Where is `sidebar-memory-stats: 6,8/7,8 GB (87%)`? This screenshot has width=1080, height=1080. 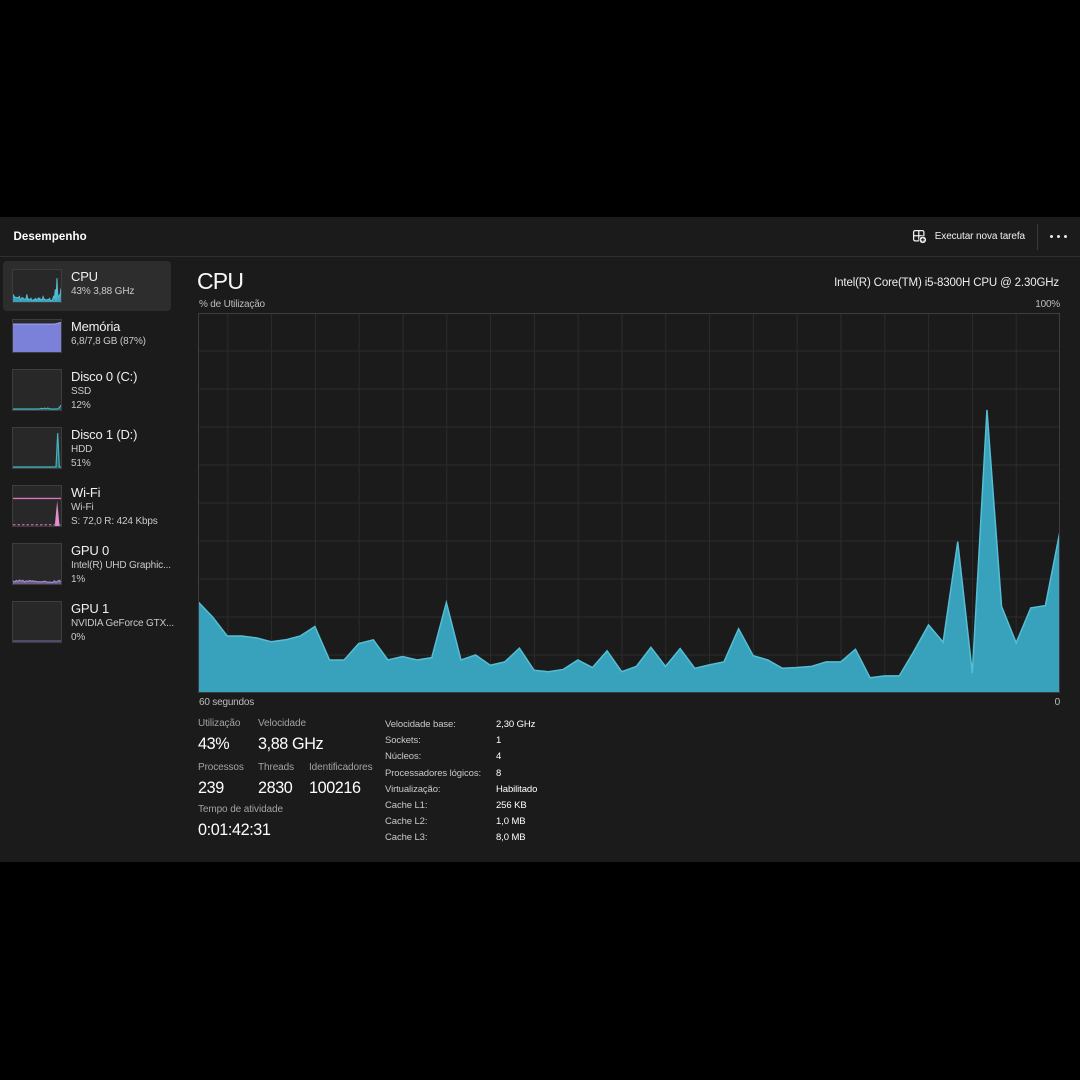
sidebar-memory-stats: 6,8/7,8 GB (87%) is located at coordinates (108, 341).